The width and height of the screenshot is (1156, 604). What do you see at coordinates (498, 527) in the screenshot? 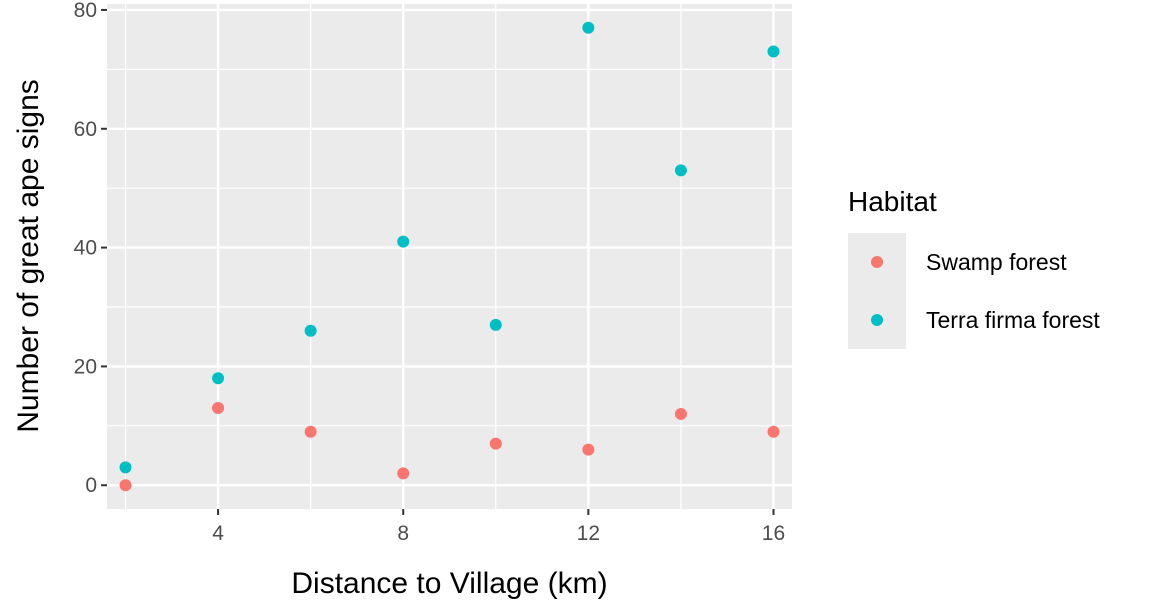
I see `x-axis-ticks: 4 8 12 16` at bounding box center [498, 527].